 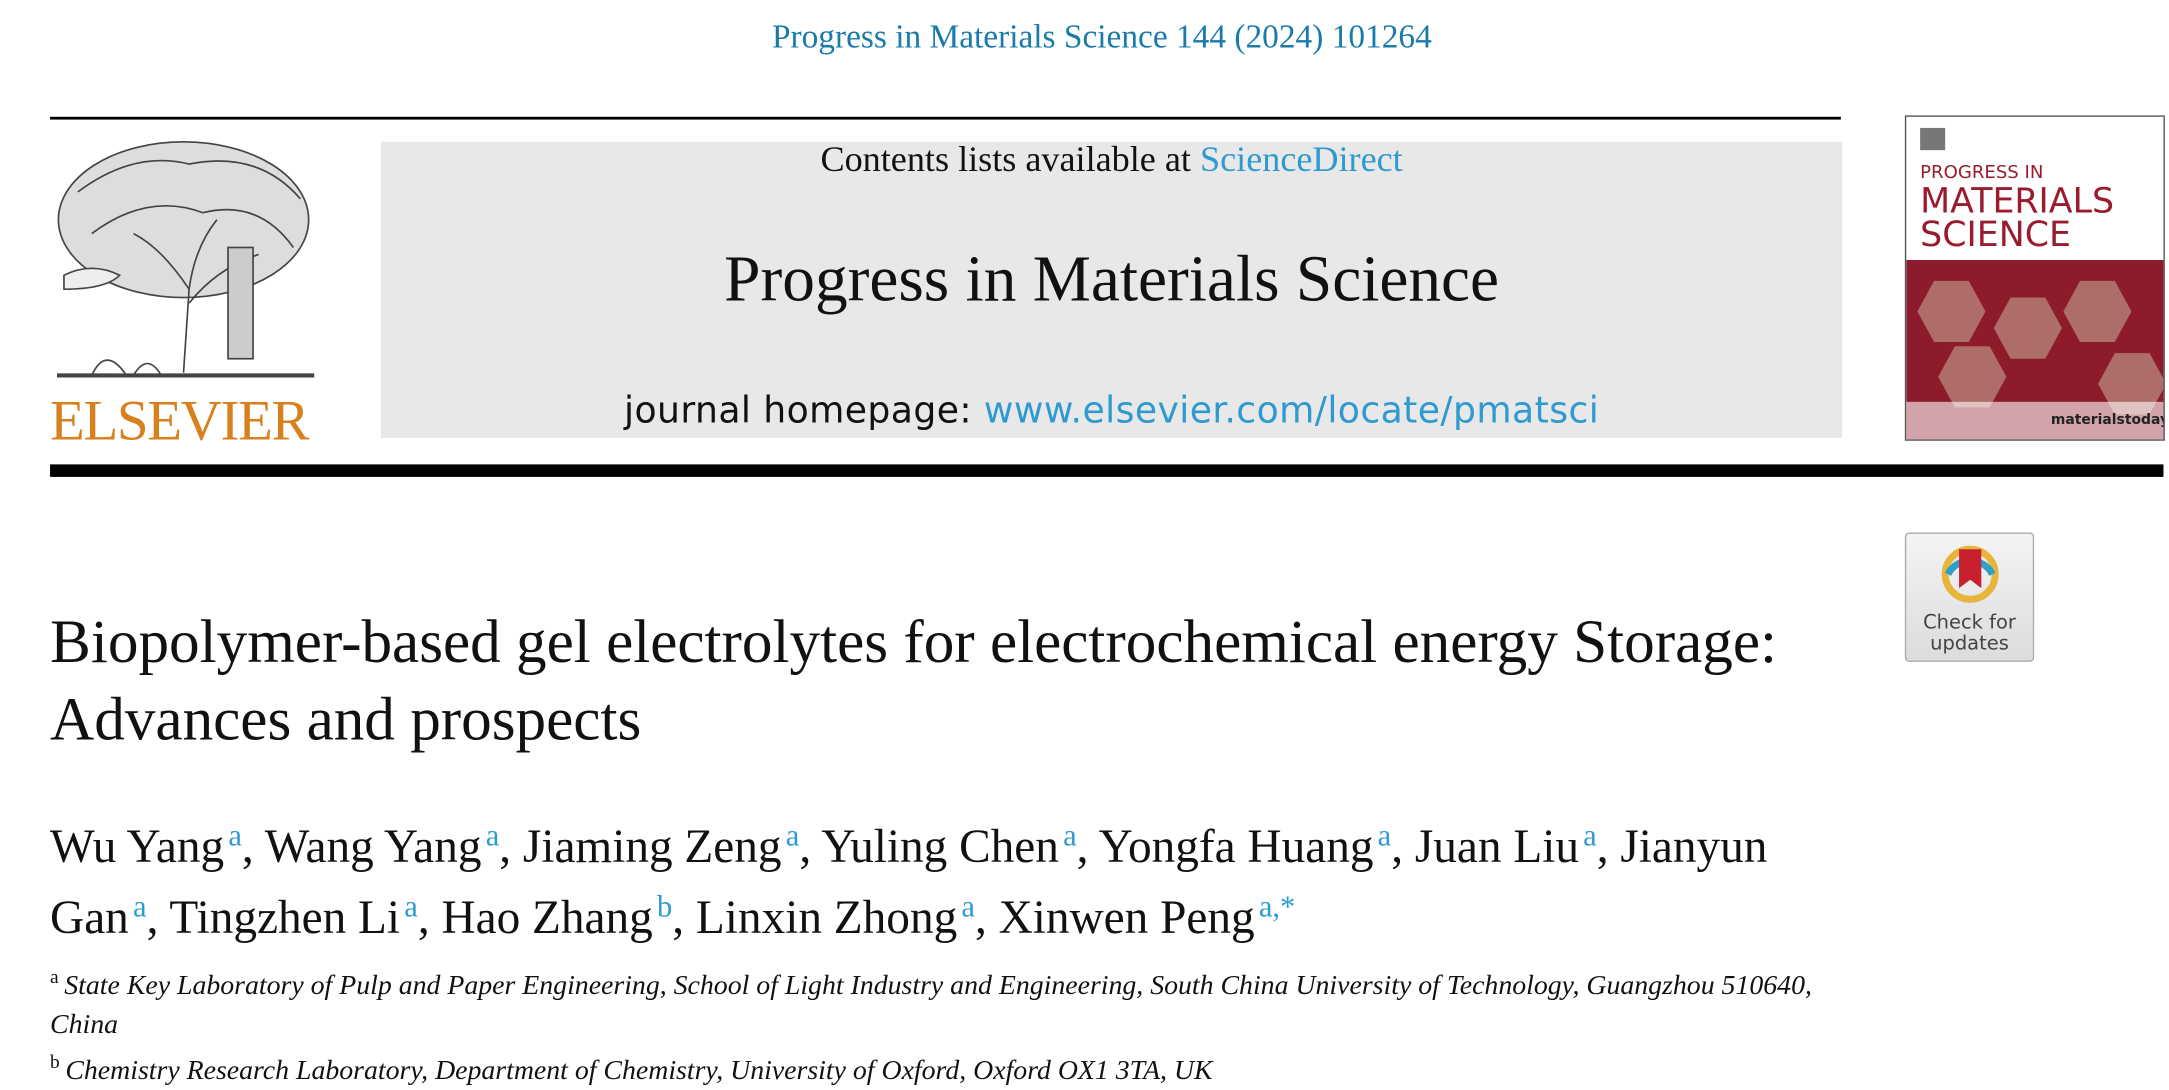 I want to click on author-affiliation-mark: b, so click(x=664, y=906).